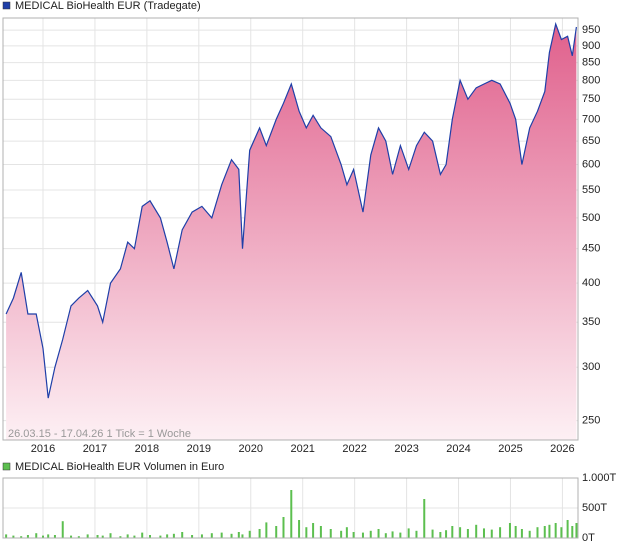 This screenshot has width=620, height=546. What do you see at coordinates (588, 538) in the screenshot?
I see `y-tick-label: 0T` at bounding box center [588, 538].